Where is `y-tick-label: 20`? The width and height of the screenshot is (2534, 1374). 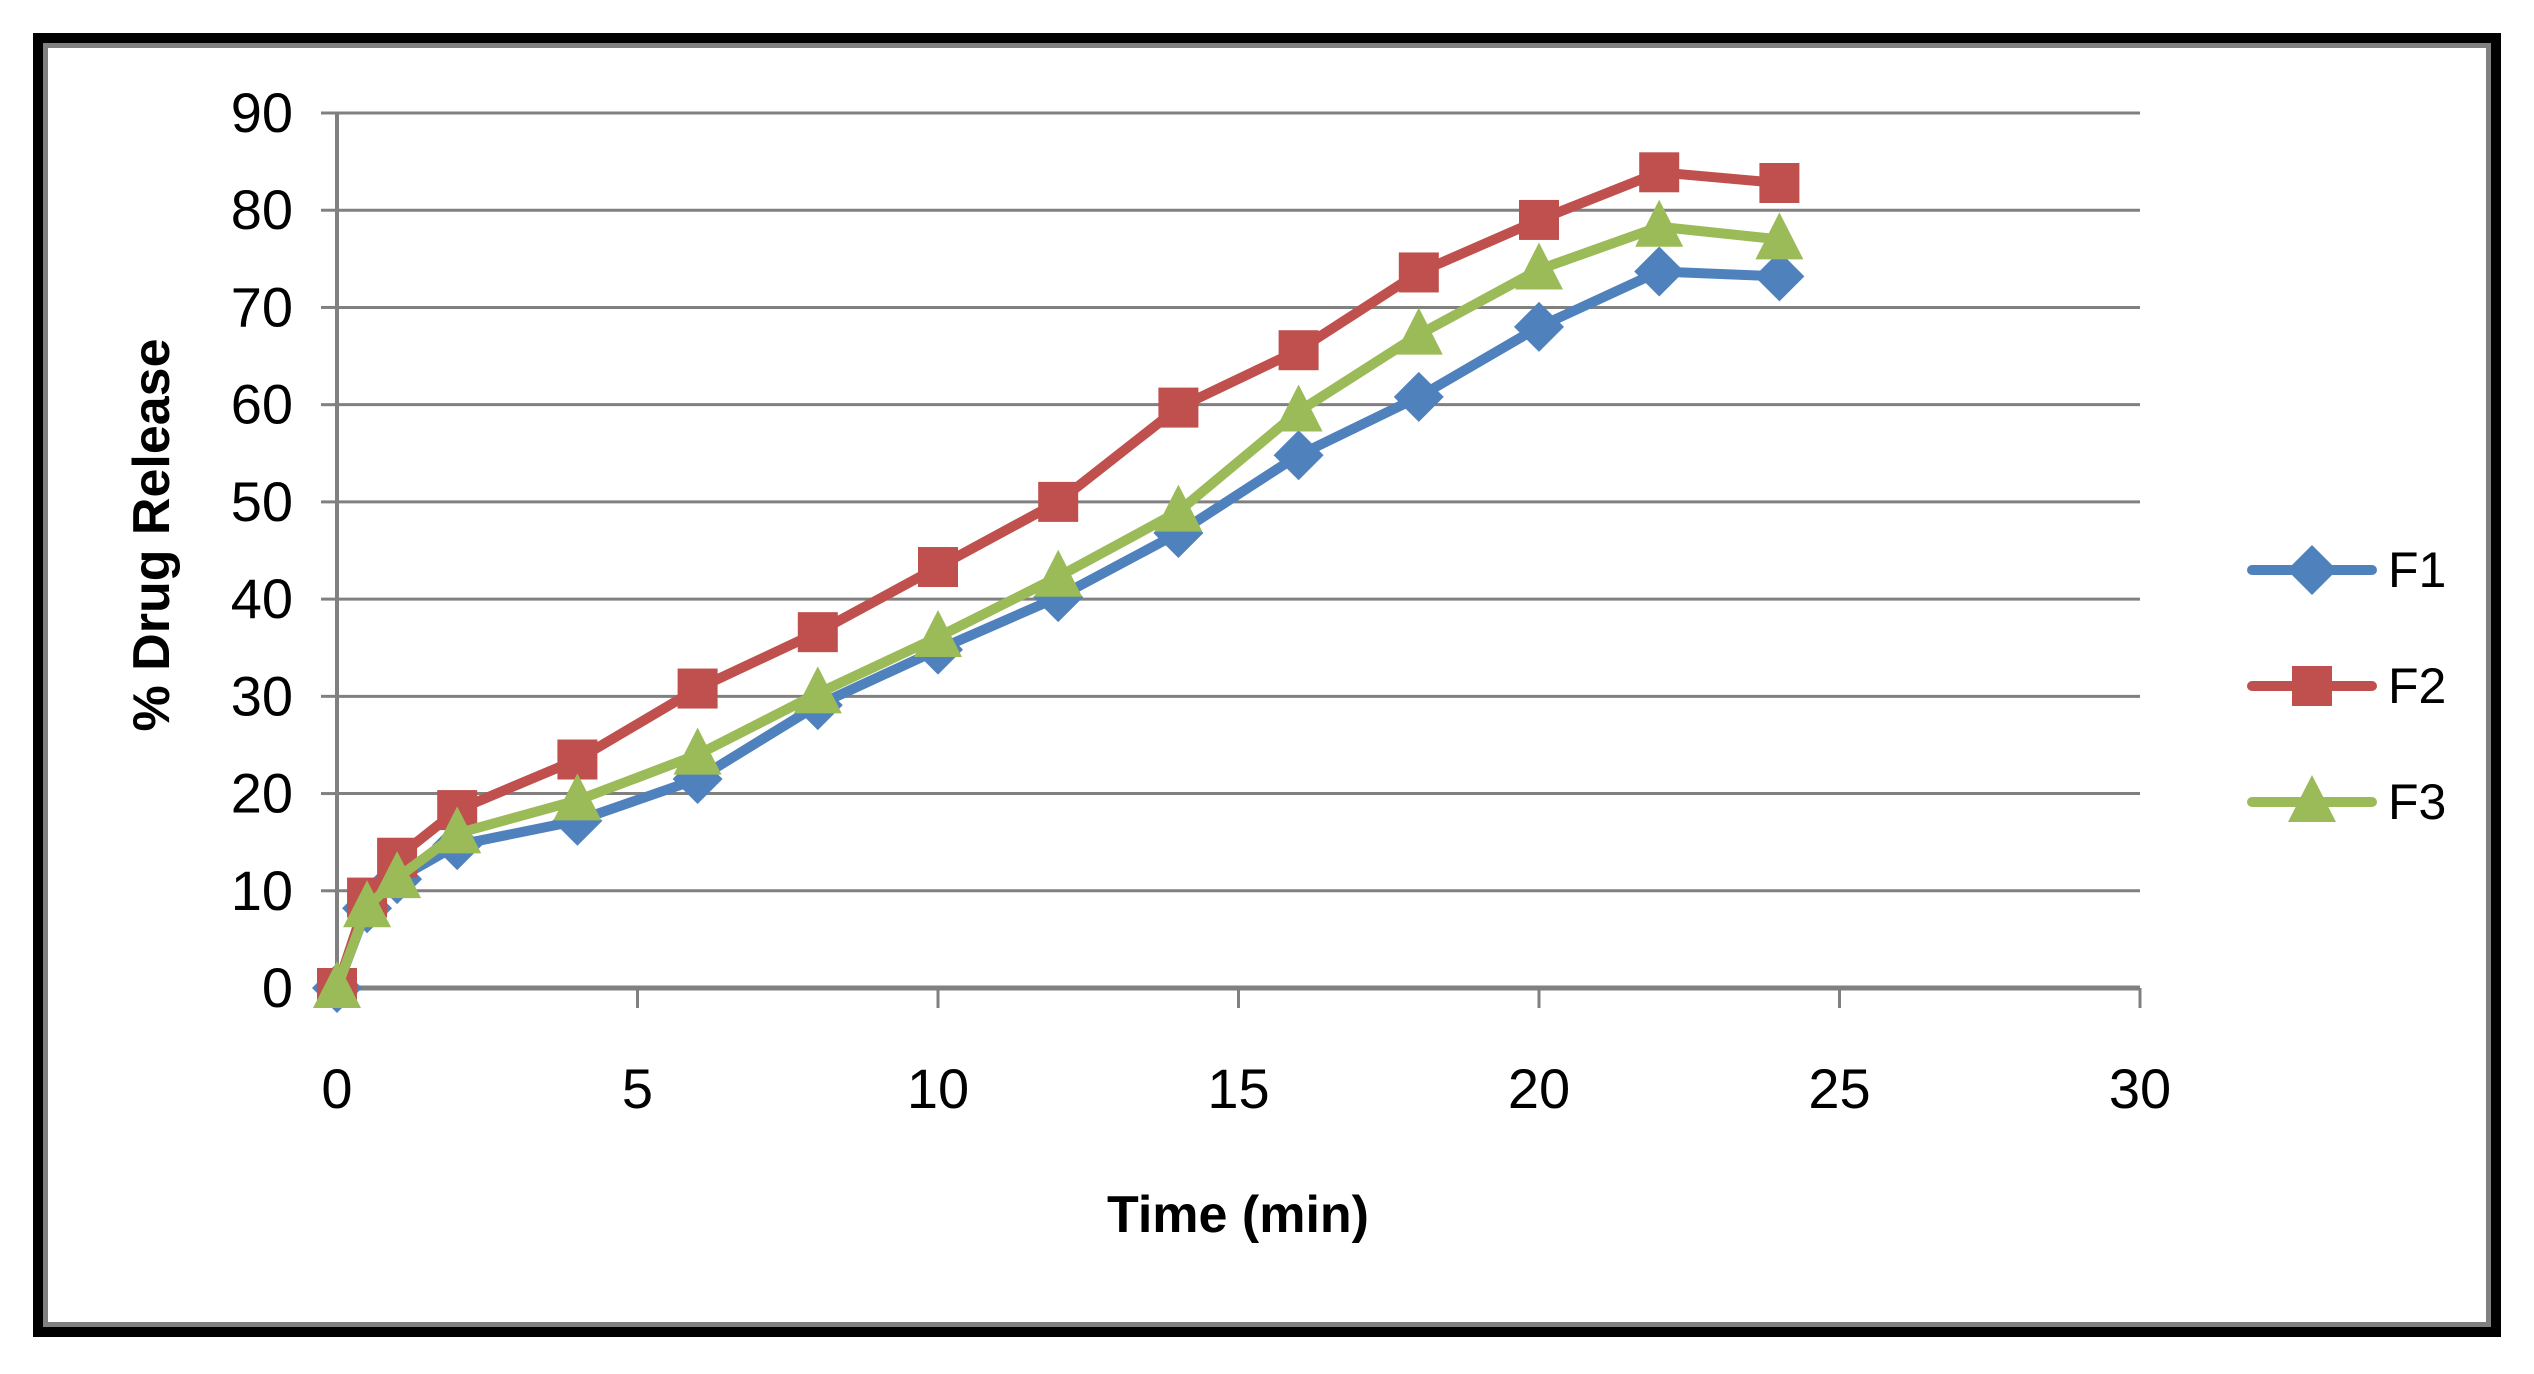
y-tick-label: 20 is located at coordinates (262, 793).